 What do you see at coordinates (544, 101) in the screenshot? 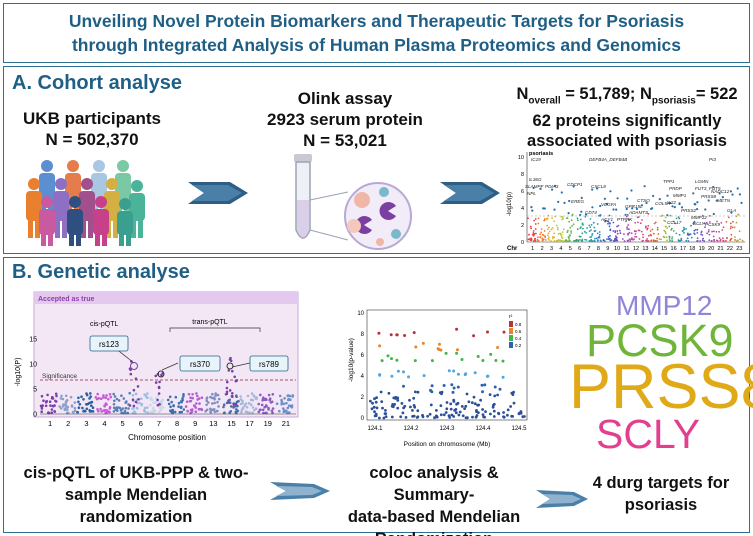
I see `n-overall-sub: overall` at bounding box center [544, 101].